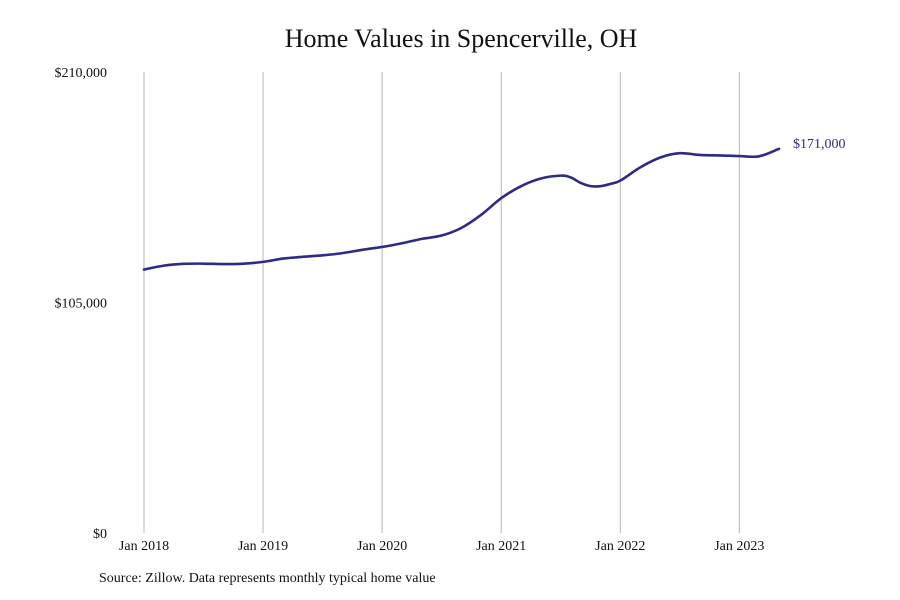 The height and width of the screenshot is (600, 900). Describe the element at coordinates (382, 546) in the screenshot. I see `x-tick-label: Jan 2020` at that location.